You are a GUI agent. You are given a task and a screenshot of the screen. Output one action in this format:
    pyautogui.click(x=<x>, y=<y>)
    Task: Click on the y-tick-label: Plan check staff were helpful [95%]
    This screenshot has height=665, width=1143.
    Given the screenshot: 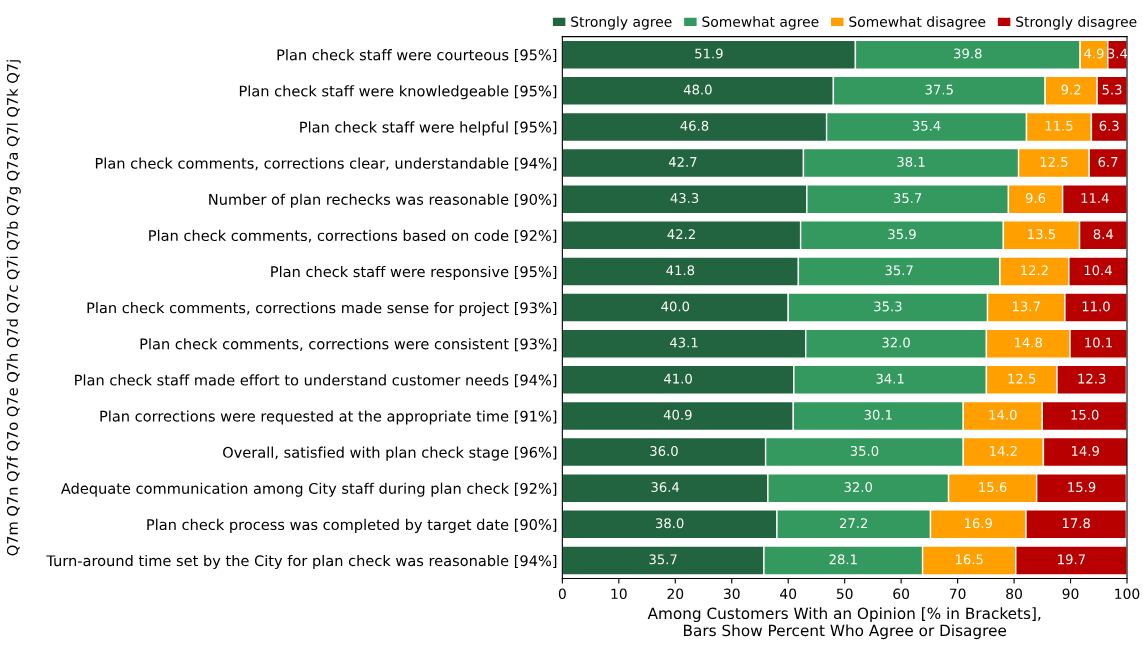 What is the action you would take?
    pyautogui.click(x=428, y=128)
    